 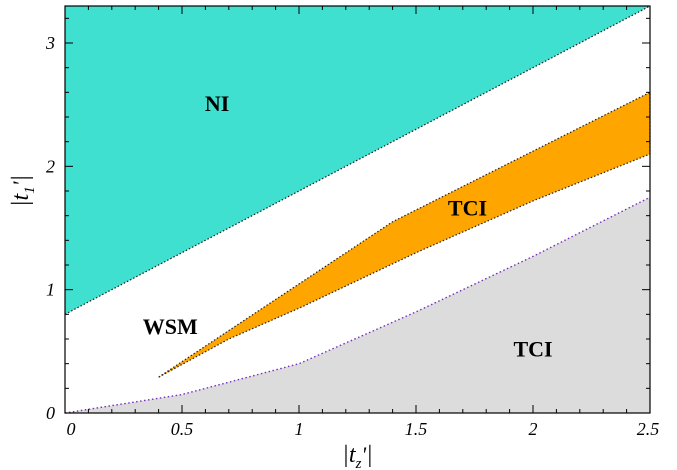 What do you see at coordinates (358, 463) in the screenshot?
I see `axis-label-sub: z` at bounding box center [358, 463].